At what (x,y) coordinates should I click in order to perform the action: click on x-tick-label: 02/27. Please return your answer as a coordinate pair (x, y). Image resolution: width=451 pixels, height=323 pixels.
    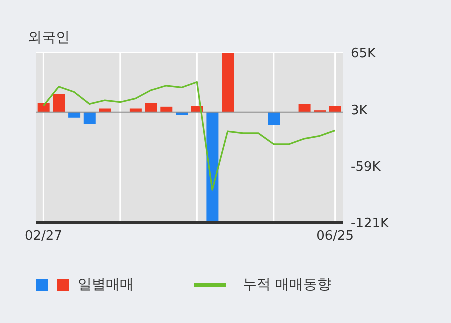
    Looking at the image, I should click on (43, 236).